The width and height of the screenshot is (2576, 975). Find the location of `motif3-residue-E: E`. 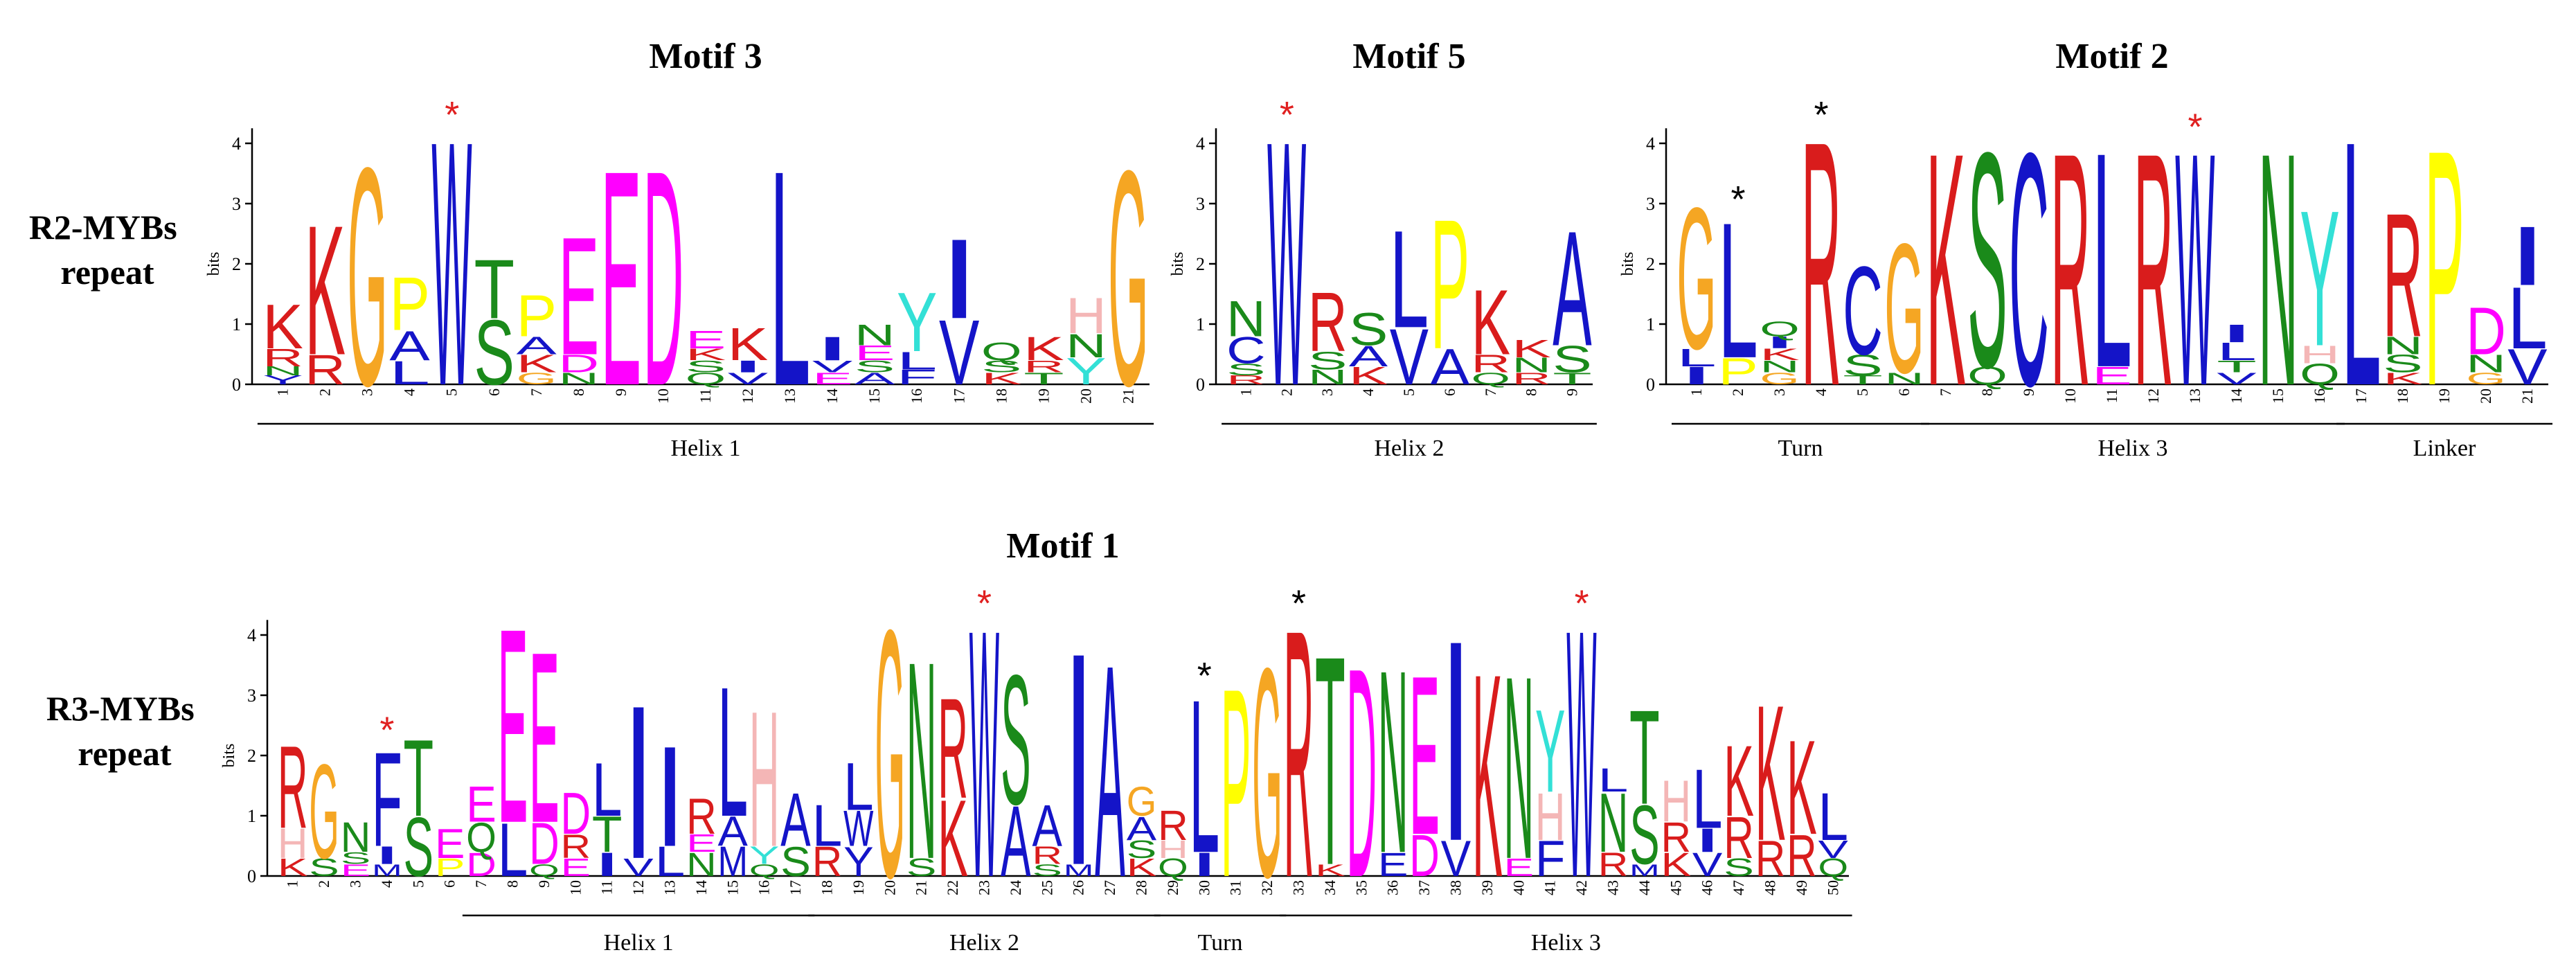

motif3-residue-E: E is located at coordinates (579, 296).